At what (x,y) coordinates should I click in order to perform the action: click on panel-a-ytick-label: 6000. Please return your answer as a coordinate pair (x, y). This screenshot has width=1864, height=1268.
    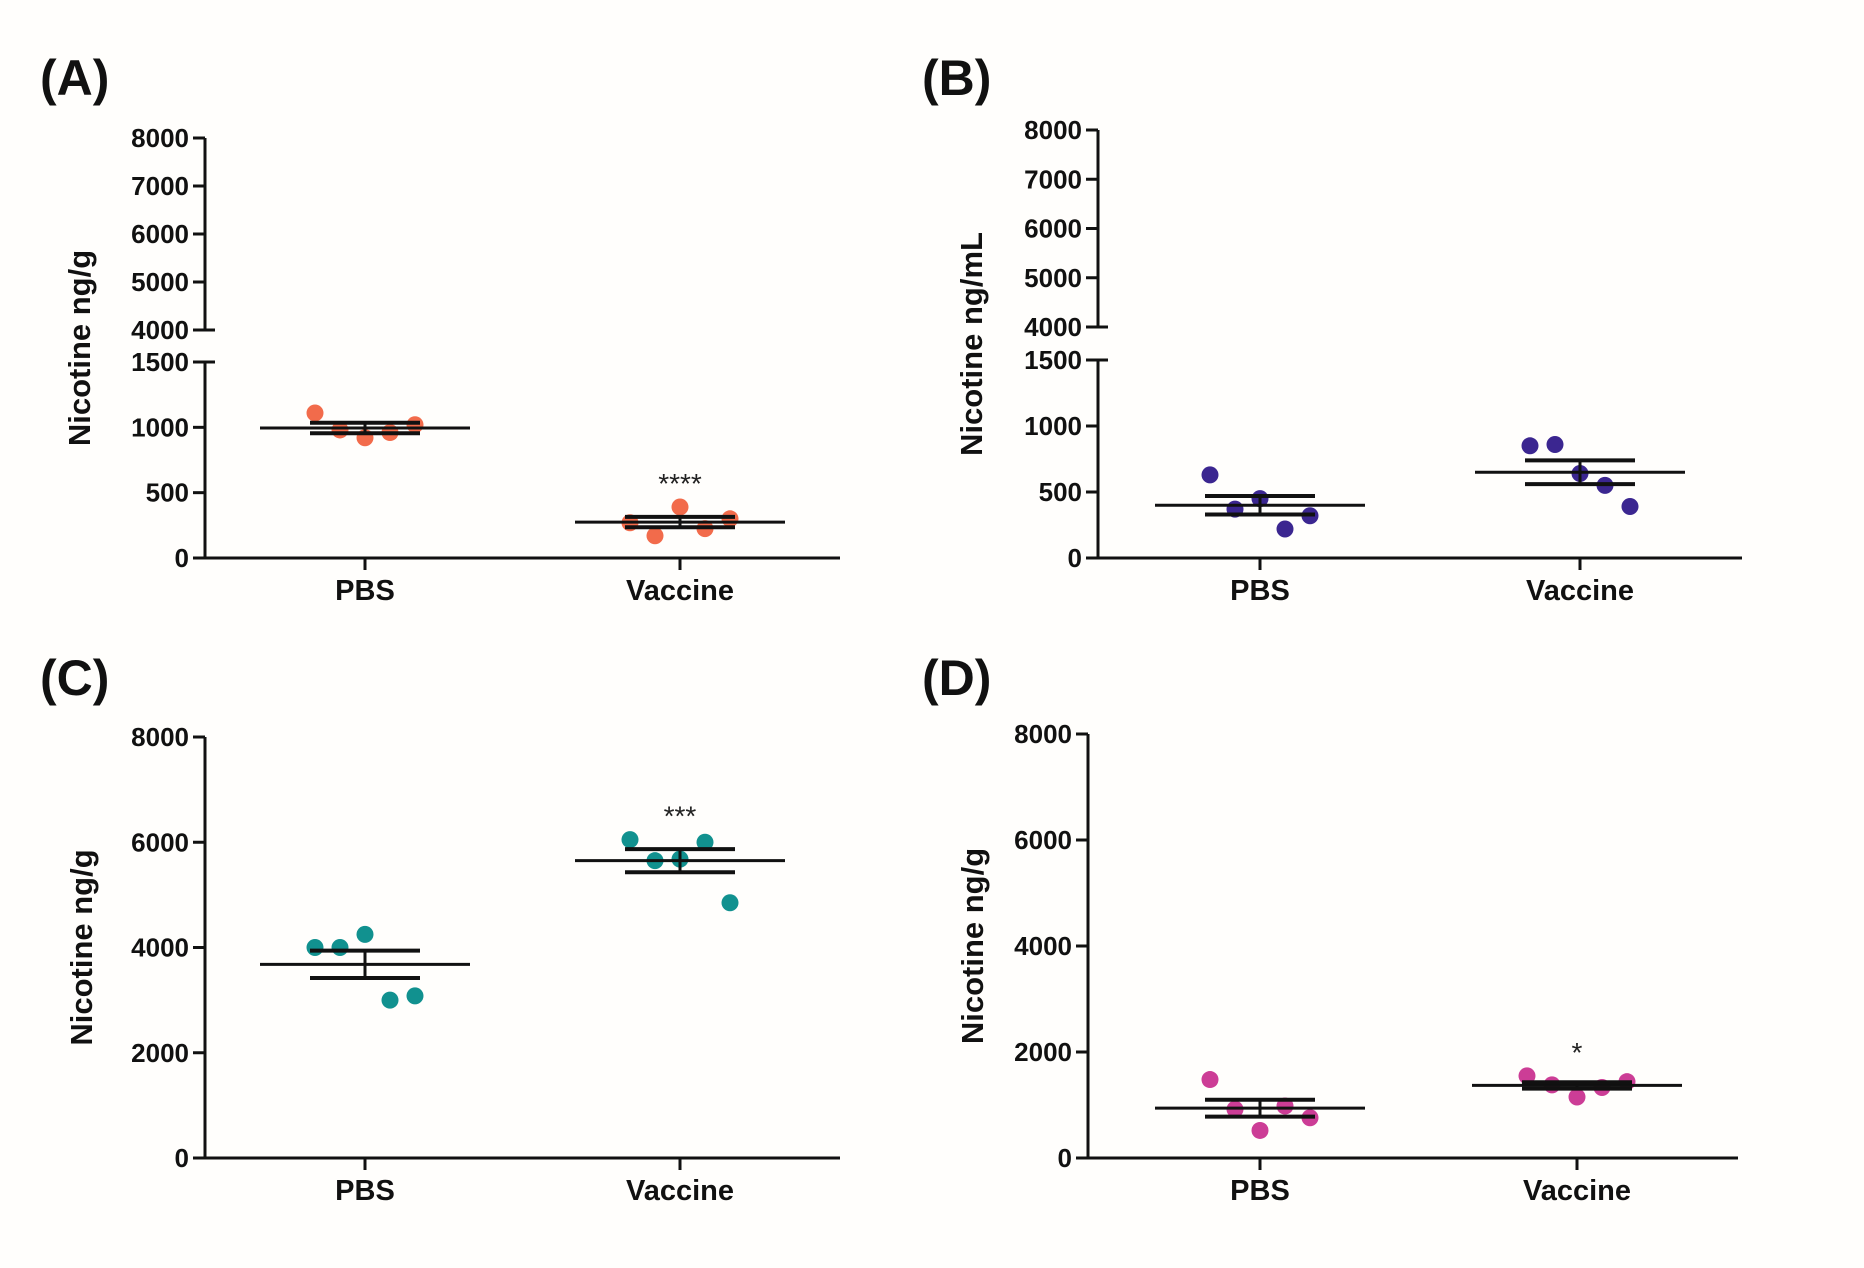
    Looking at the image, I should click on (160, 234).